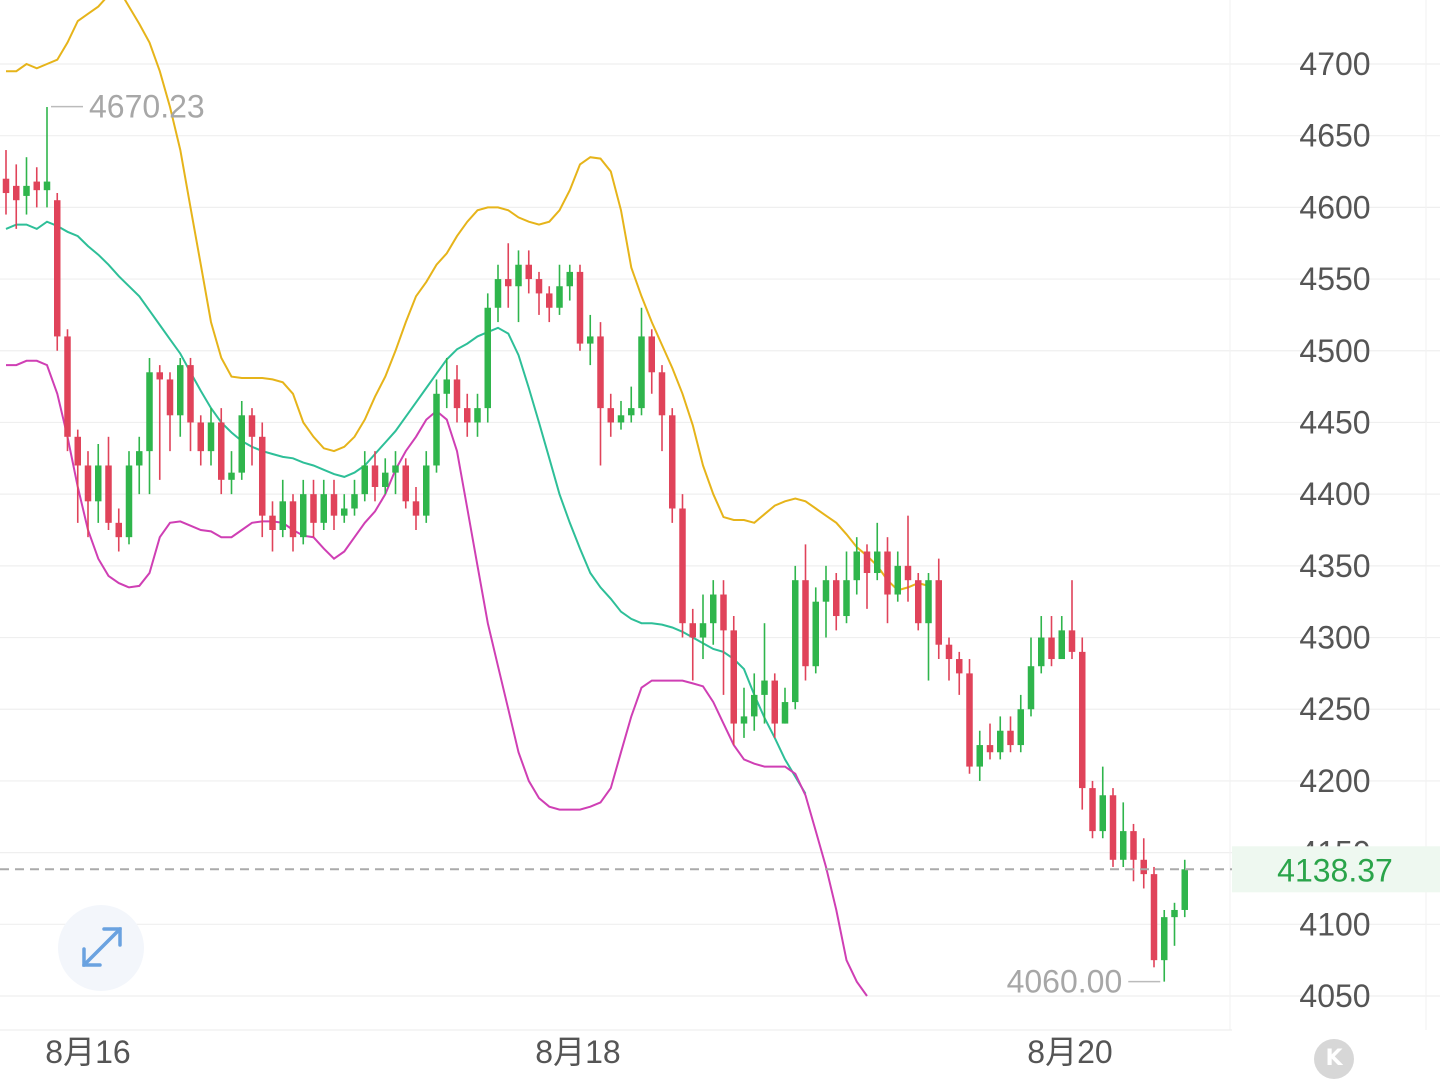 This screenshot has width=1440, height=1083. What do you see at coordinates (87, 1052) in the screenshot?
I see `x-tick-label: 8月16` at bounding box center [87, 1052].